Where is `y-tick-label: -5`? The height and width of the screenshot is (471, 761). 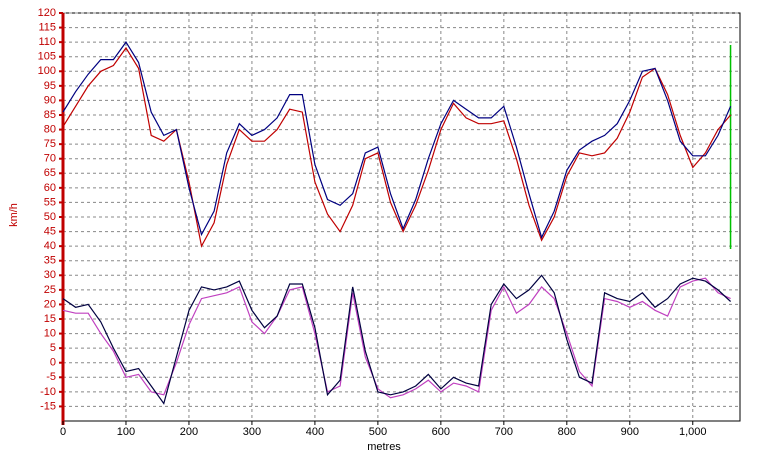
y-tick-label: -5 is located at coordinates (51, 377).